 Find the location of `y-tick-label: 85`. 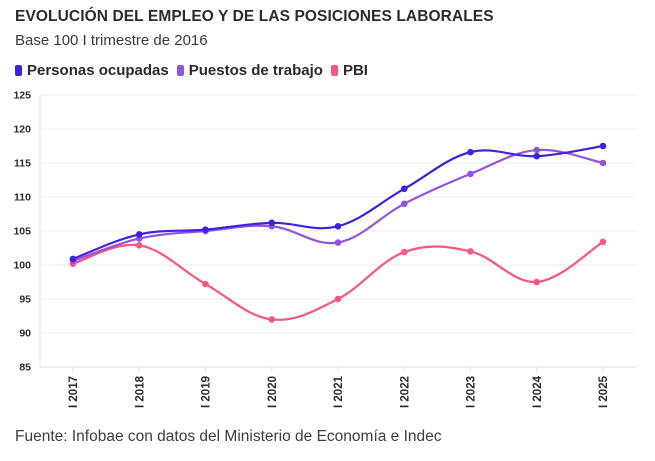

y-tick-label: 85 is located at coordinates (25, 368).